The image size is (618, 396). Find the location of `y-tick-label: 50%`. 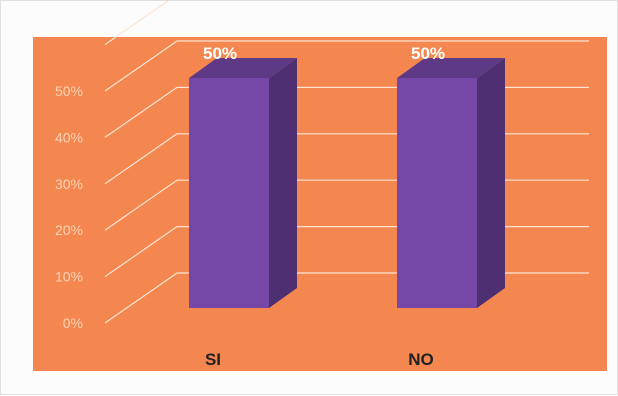

y-tick-label: 50% is located at coordinates (69, 91).